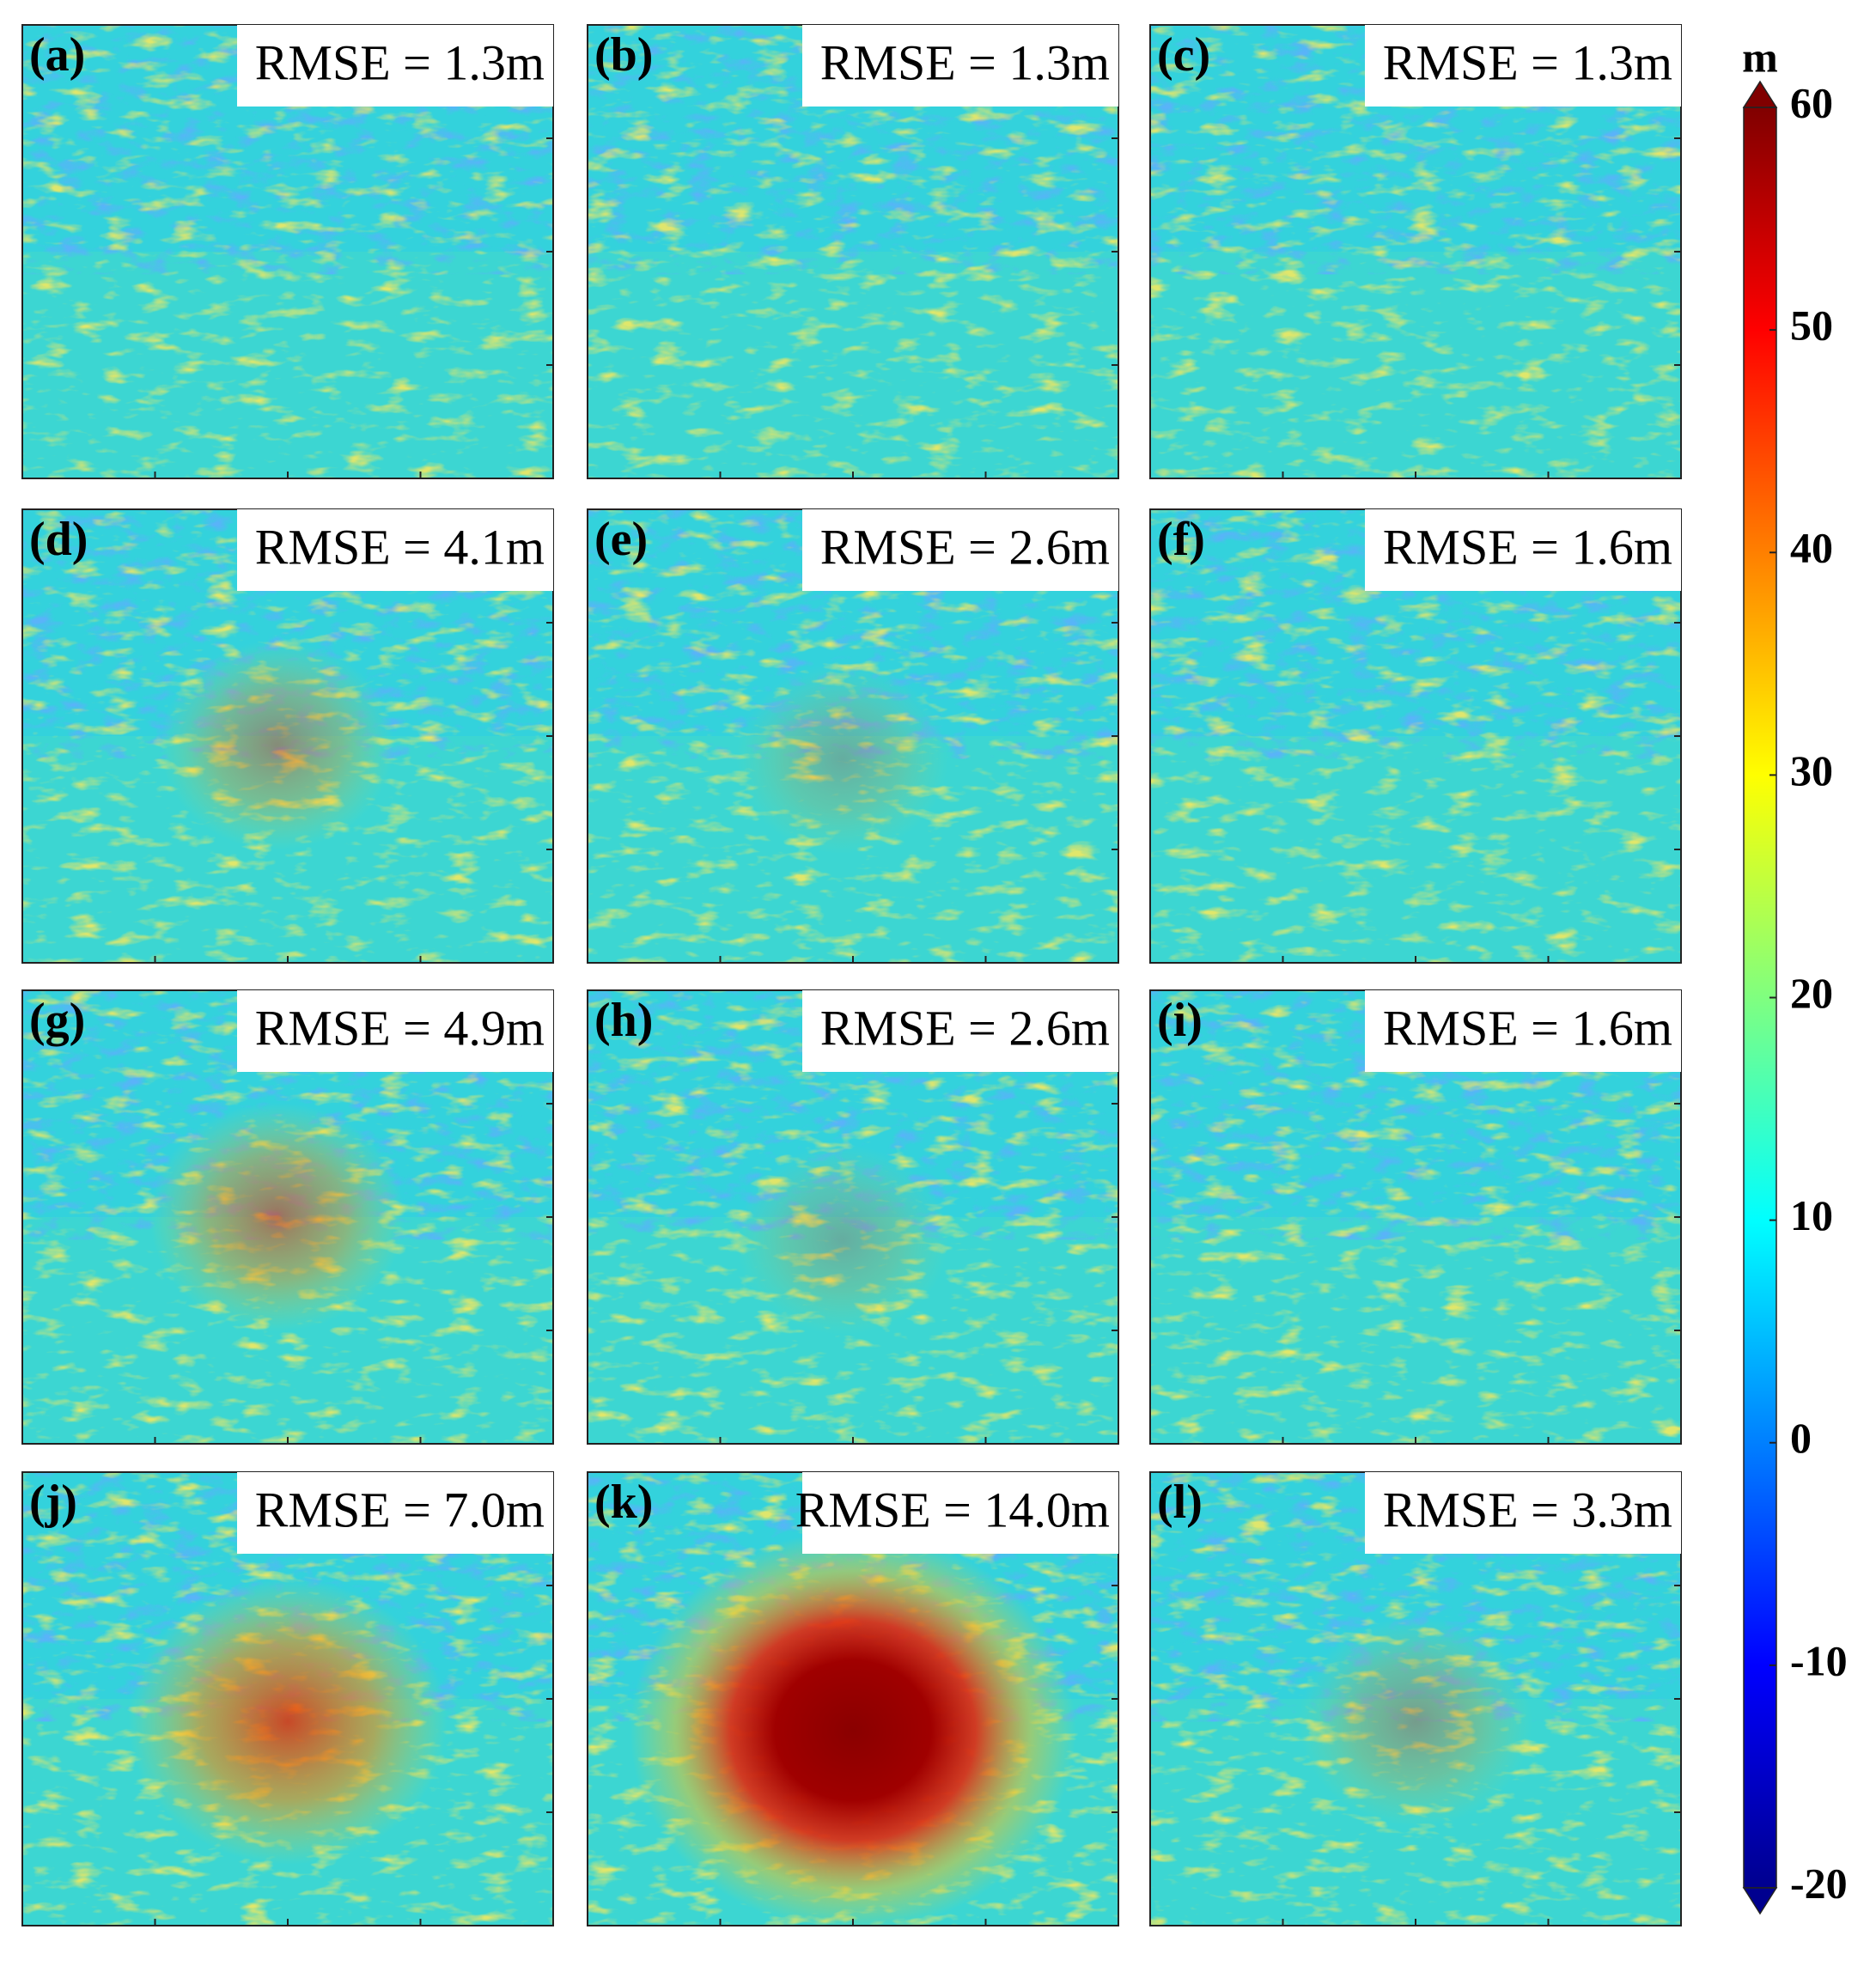  What do you see at coordinates (1180, 1502) in the screenshot?
I see `panel-label: (l)` at bounding box center [1180, 1502].